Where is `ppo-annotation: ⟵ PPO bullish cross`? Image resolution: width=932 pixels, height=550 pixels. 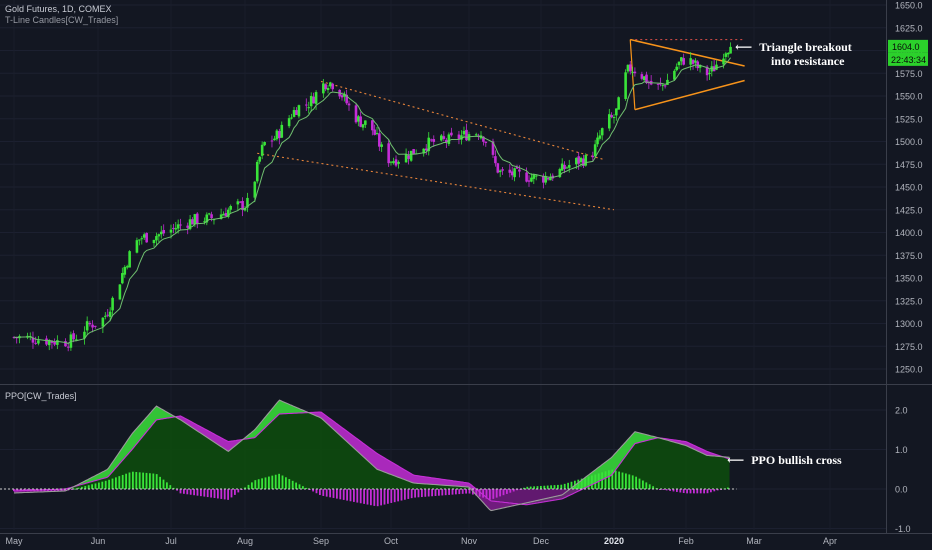
ppo-annotation: ⟵ PPO bullish cross is located at coordinates (784, 460).